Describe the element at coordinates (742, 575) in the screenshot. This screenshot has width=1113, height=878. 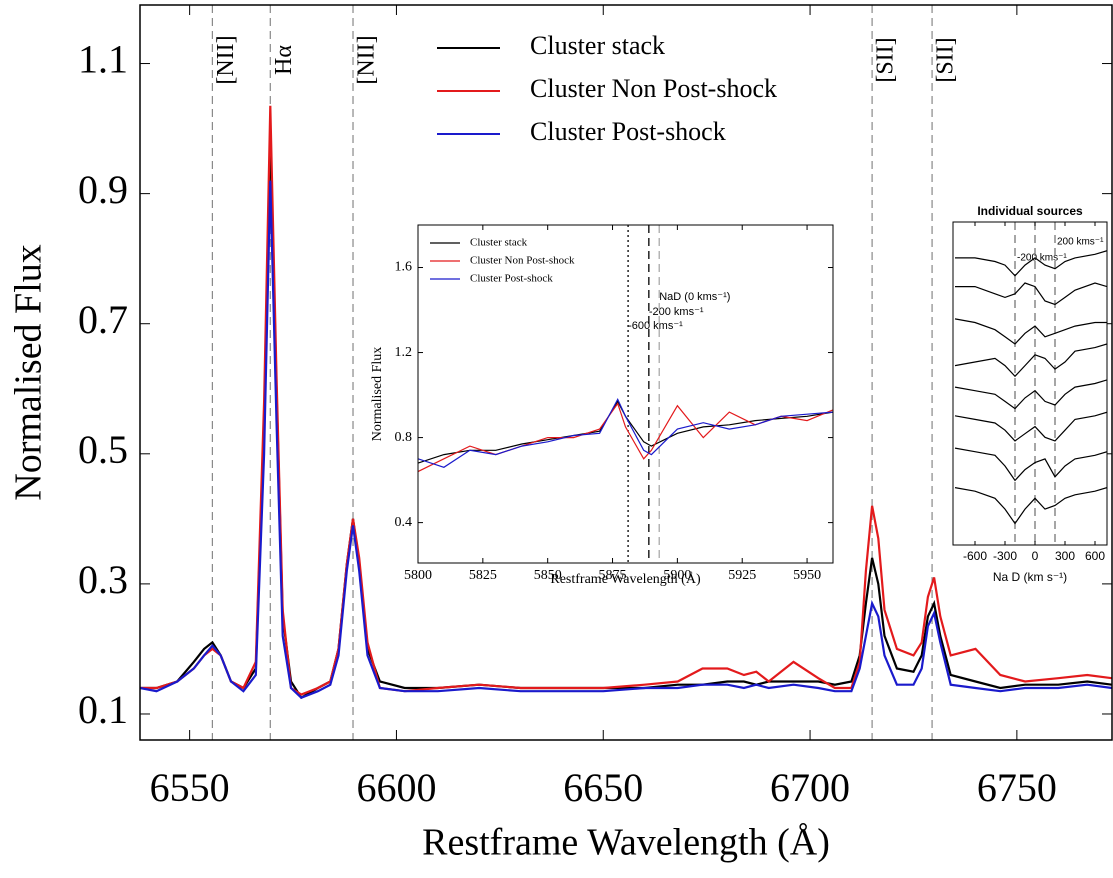
I see `x-tick-label: 5925` at that location.